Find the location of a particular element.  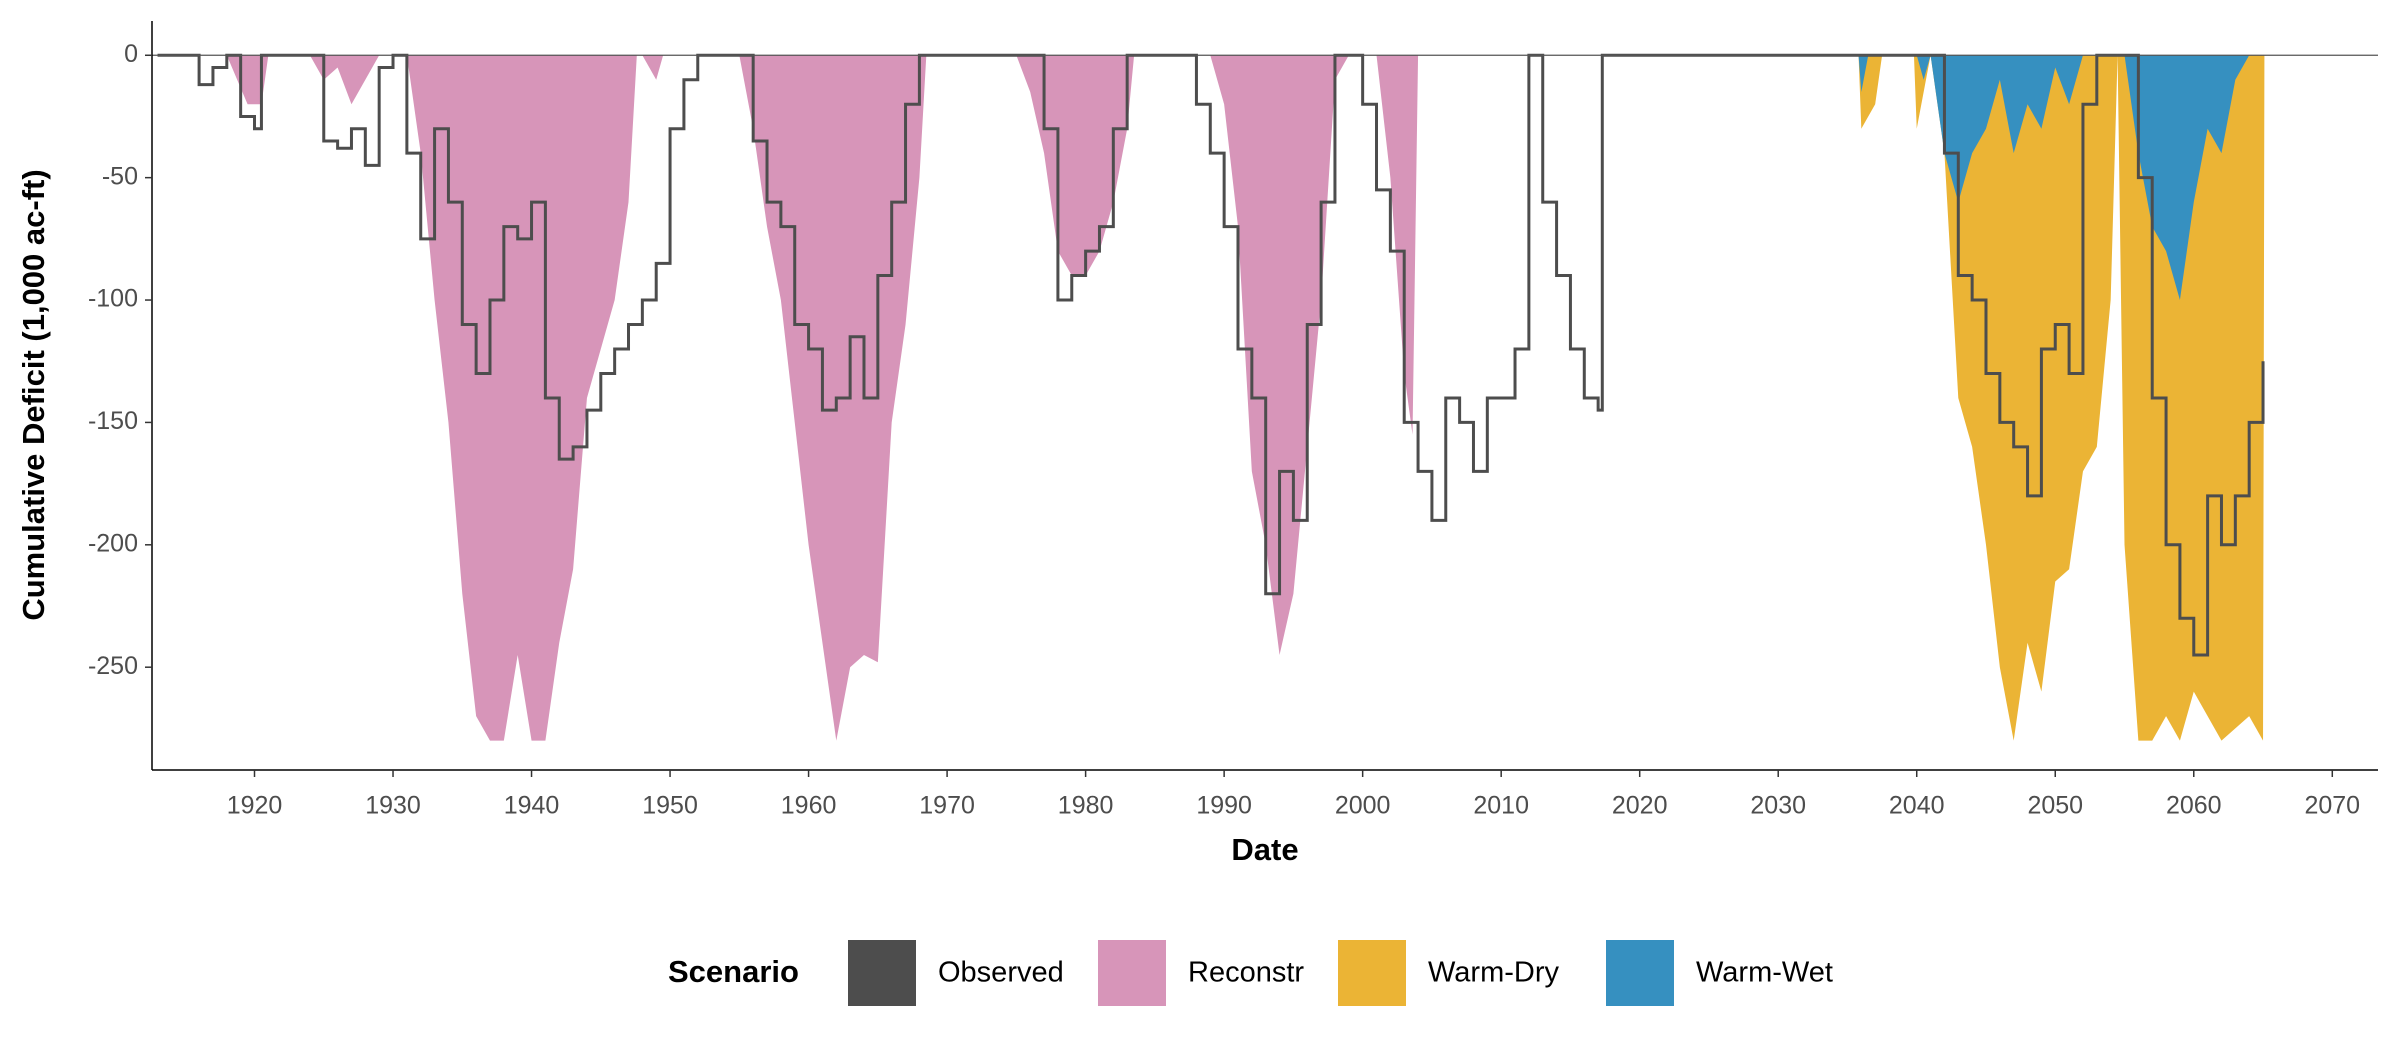

y-tick-label: -50 is located at coordinates (120, 176).